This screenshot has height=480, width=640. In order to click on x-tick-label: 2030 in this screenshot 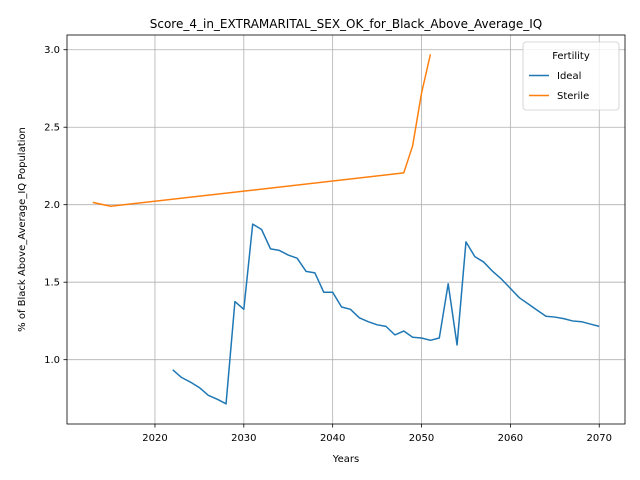, I will do `click(243, 438)`.